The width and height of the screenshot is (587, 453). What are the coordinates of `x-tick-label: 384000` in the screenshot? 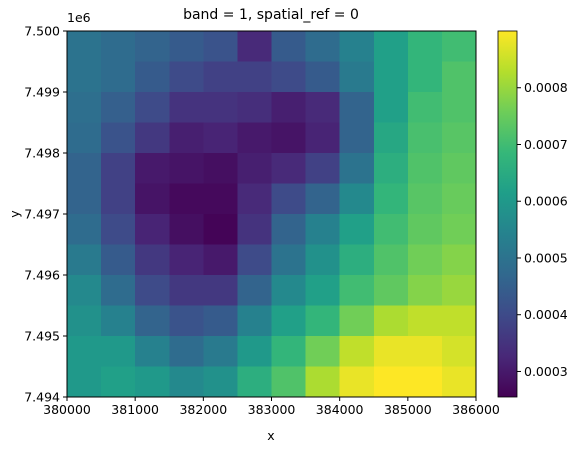 It's located at (340, 409).